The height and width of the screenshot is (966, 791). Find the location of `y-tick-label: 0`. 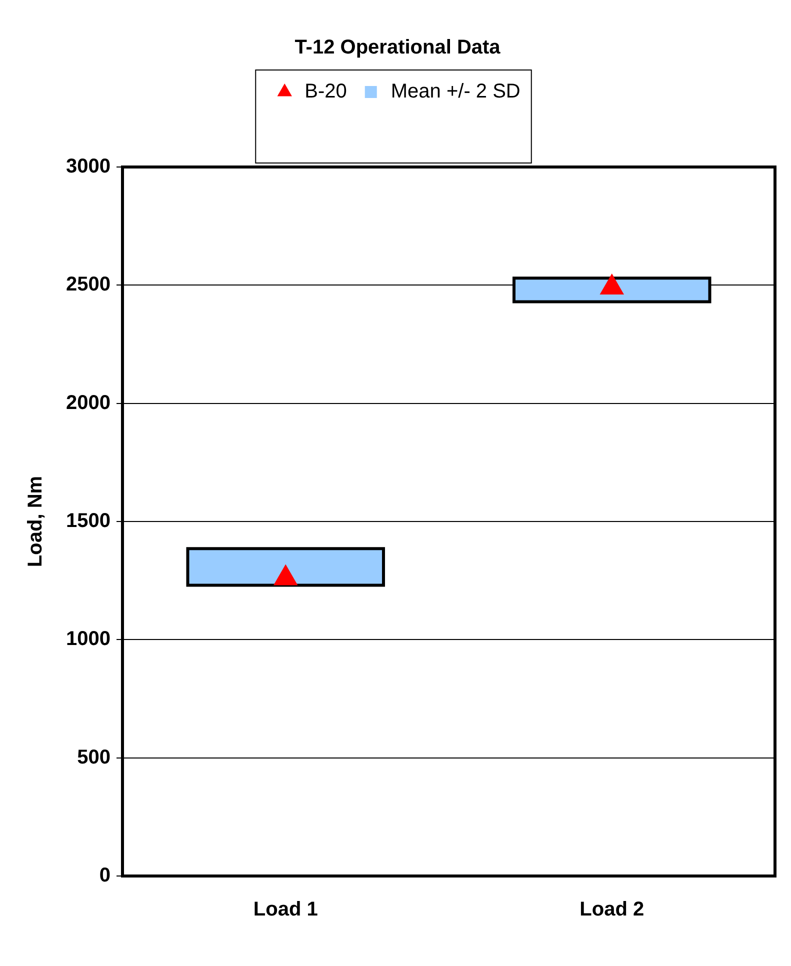

y-tick-label: 0 is located at coordinates (104, 875).